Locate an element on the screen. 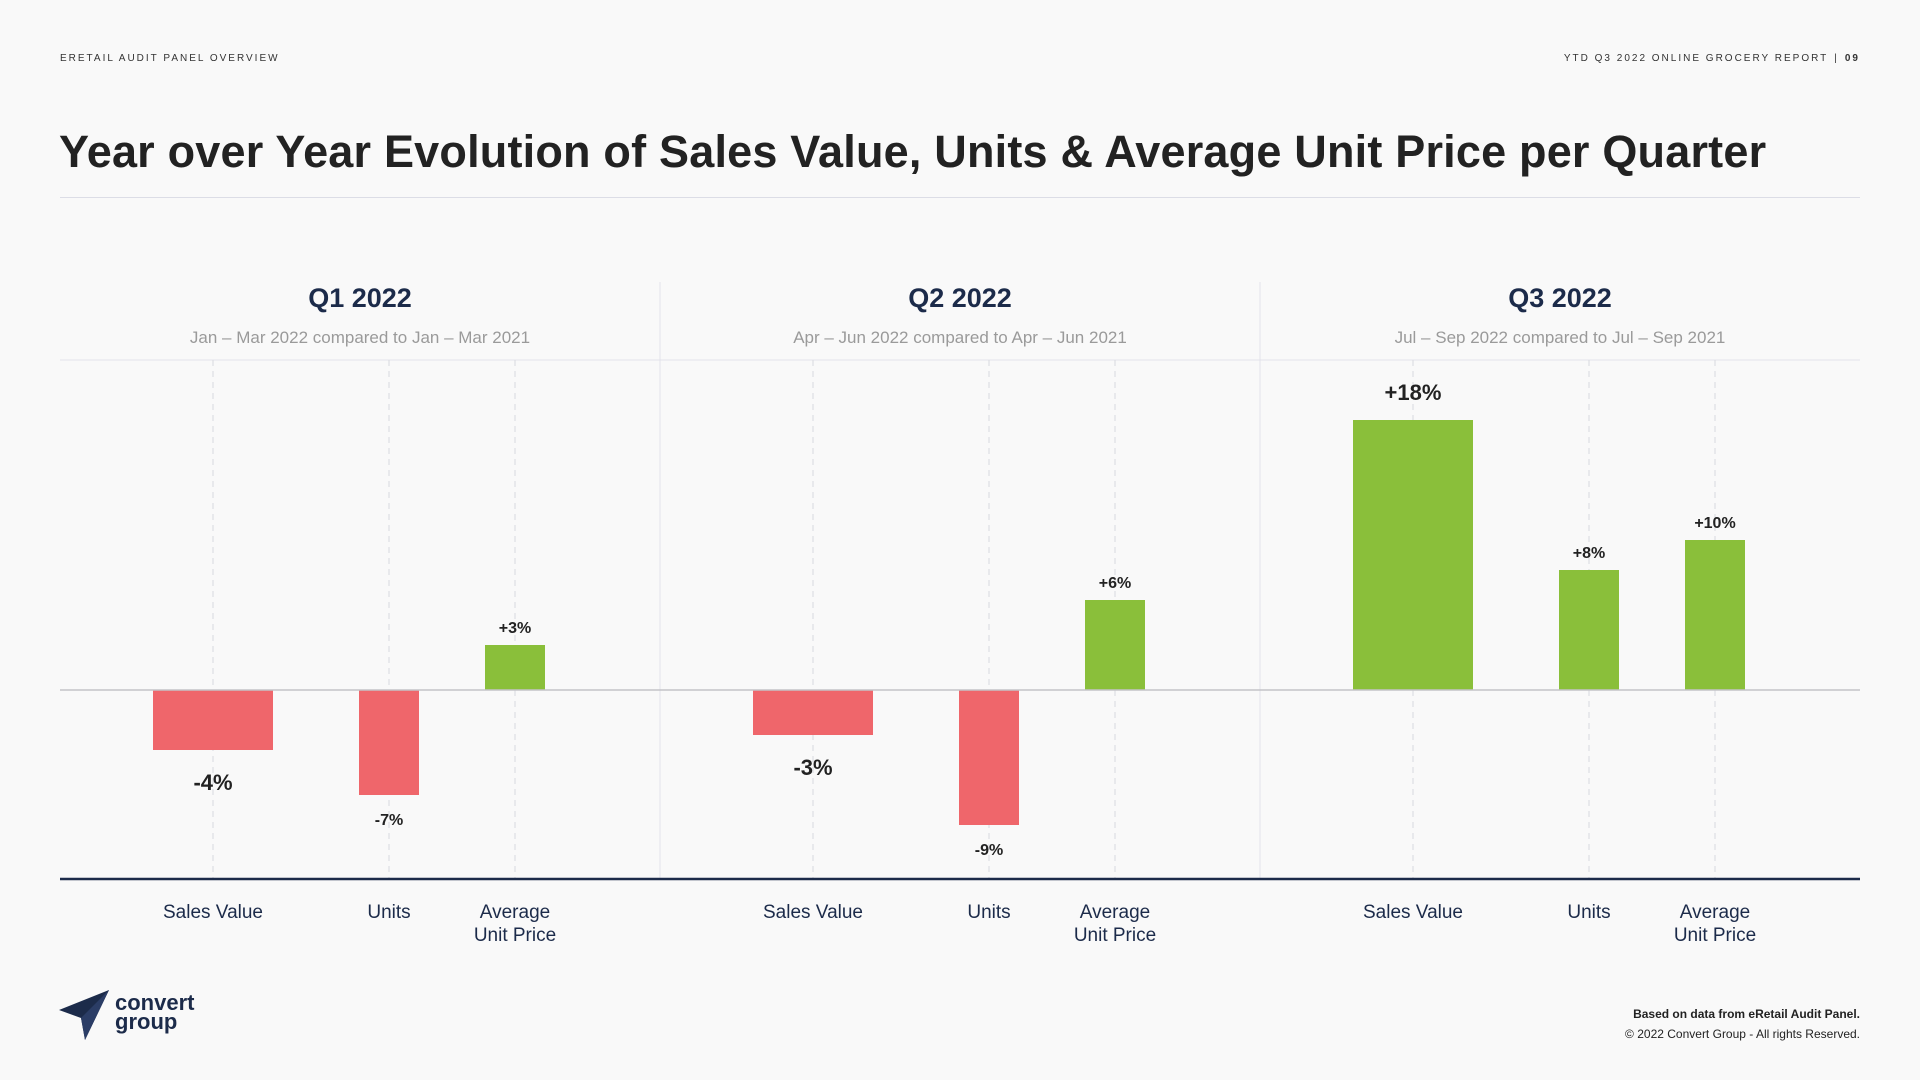  quarter-title: Q2 2022 is located at coordinates (960, 298).